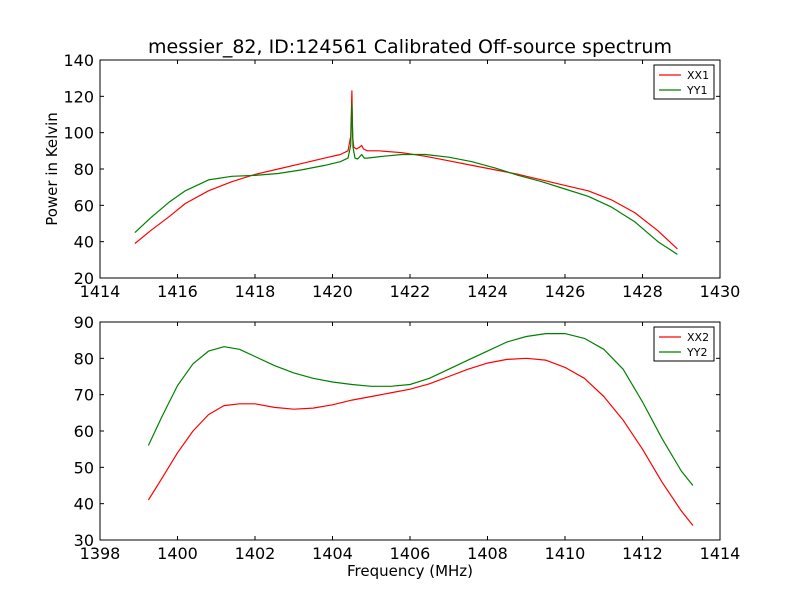 This screenshot has width=800, height=600. Describe the element at coordinates (642, 291) in the screenshot. I see `x-tick-label: 1428` at that location.